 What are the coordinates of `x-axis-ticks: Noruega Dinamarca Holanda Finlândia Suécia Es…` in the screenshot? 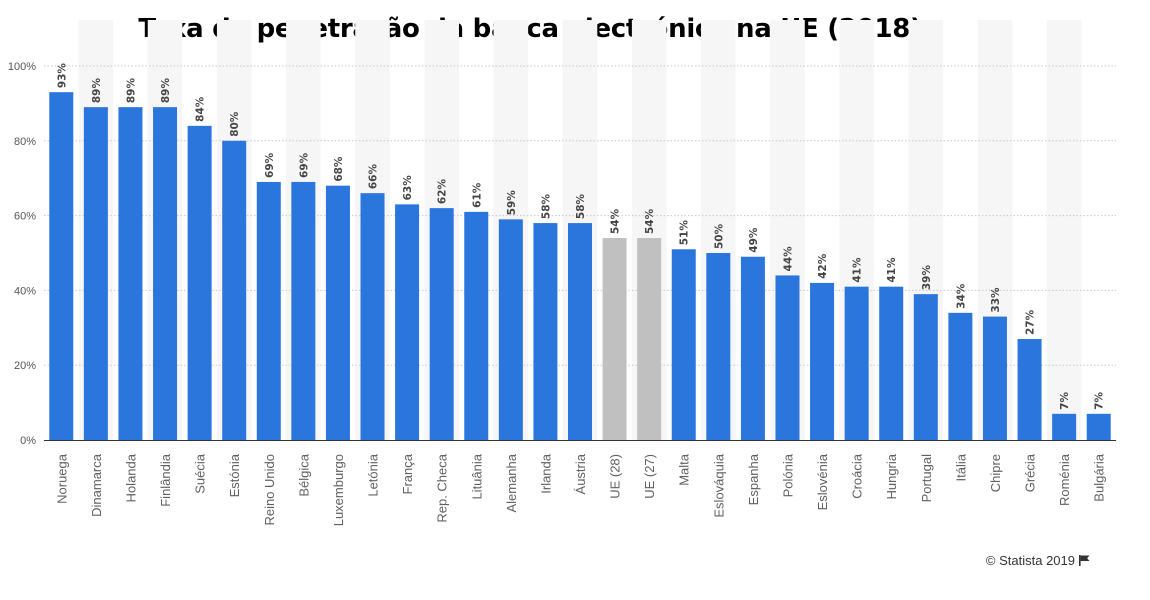 It's located at (580, 489).